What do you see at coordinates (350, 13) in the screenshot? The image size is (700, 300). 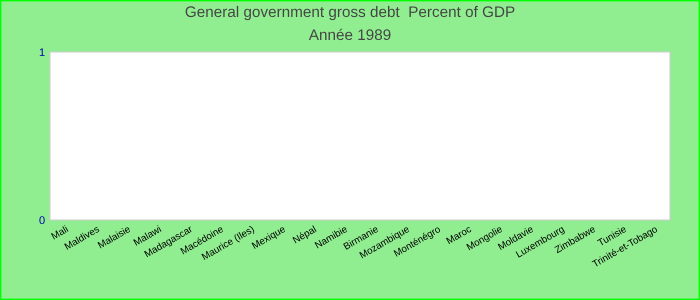 I see `chart-title: General government gross debt Percent of GDP` at bounding box center [350, 13].